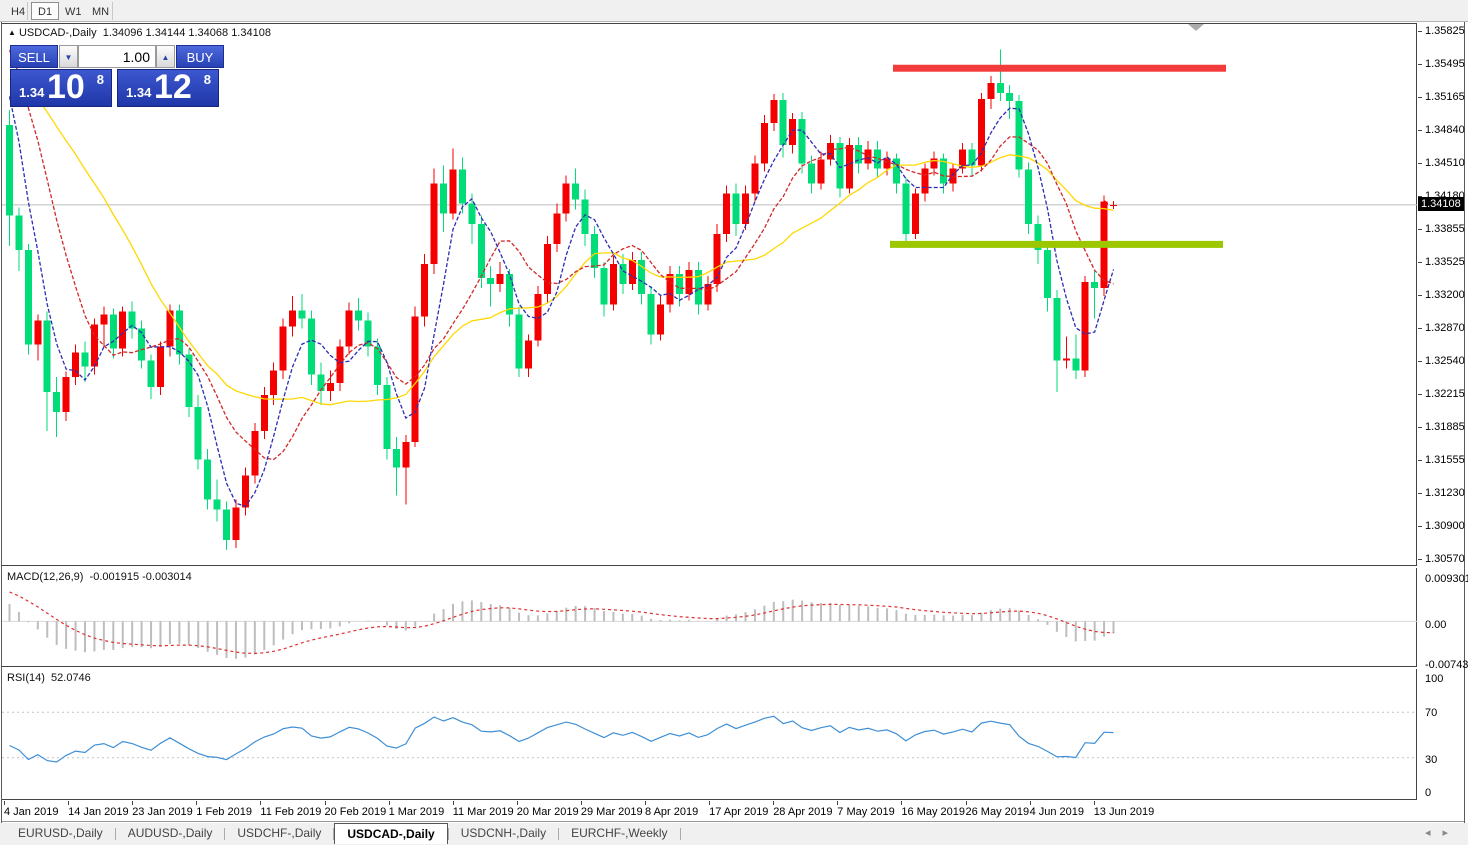 This screenshot has width=1468, height=845. Describe the element at coordinates (291, 812) in the screenshot. I see `date-axis-label: 11 Feb 2019` at that location.